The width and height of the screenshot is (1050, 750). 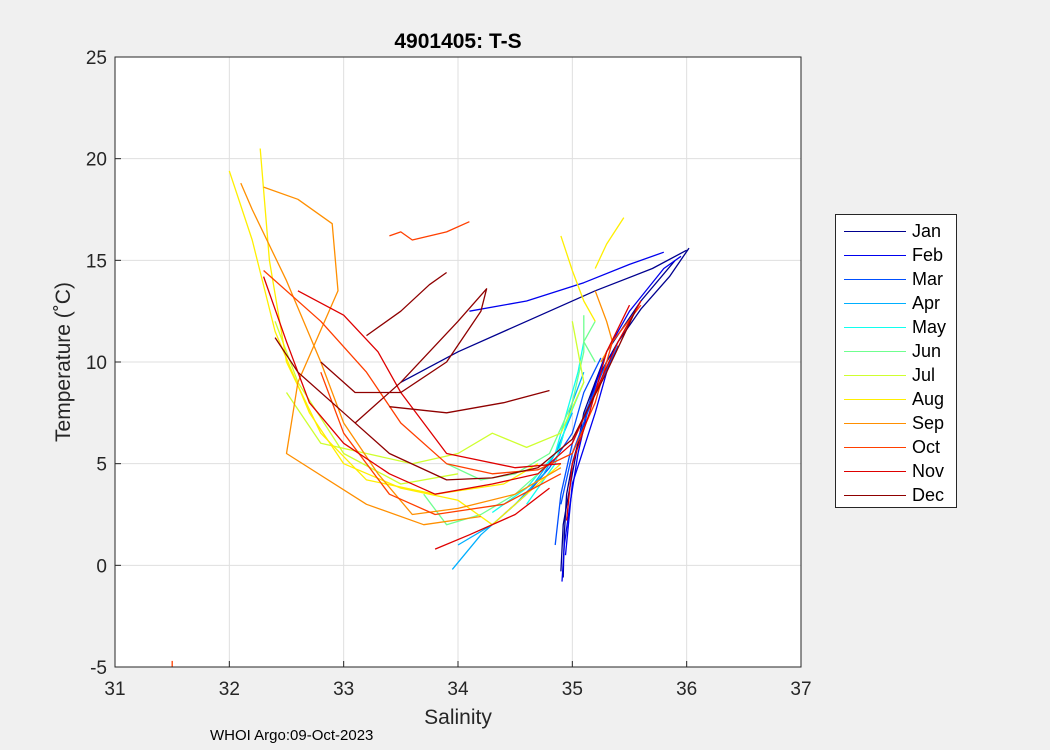 What do you see at coordinates (926, 302) in the screenshot?
I see `legend-label: Apr` at bounding box center [926, 302].